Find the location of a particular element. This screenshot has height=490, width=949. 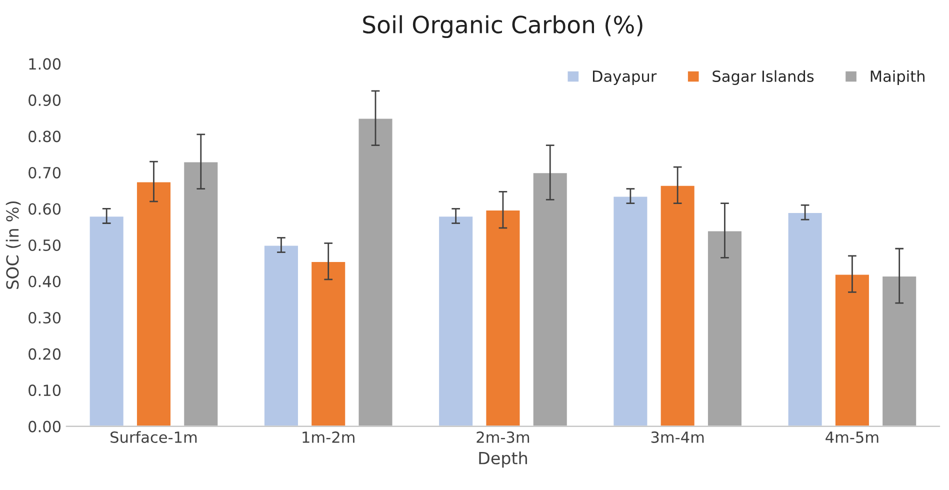

chart-title: Soil Organic Carbon (%) is located at coordinates (502, 26).